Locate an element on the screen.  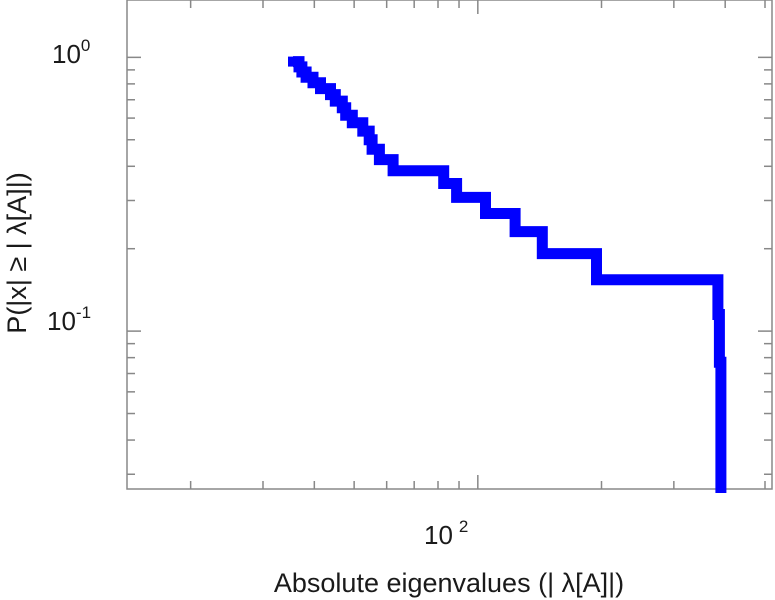
y-tick-label-1: 100 is located at coordinates (71, 52).